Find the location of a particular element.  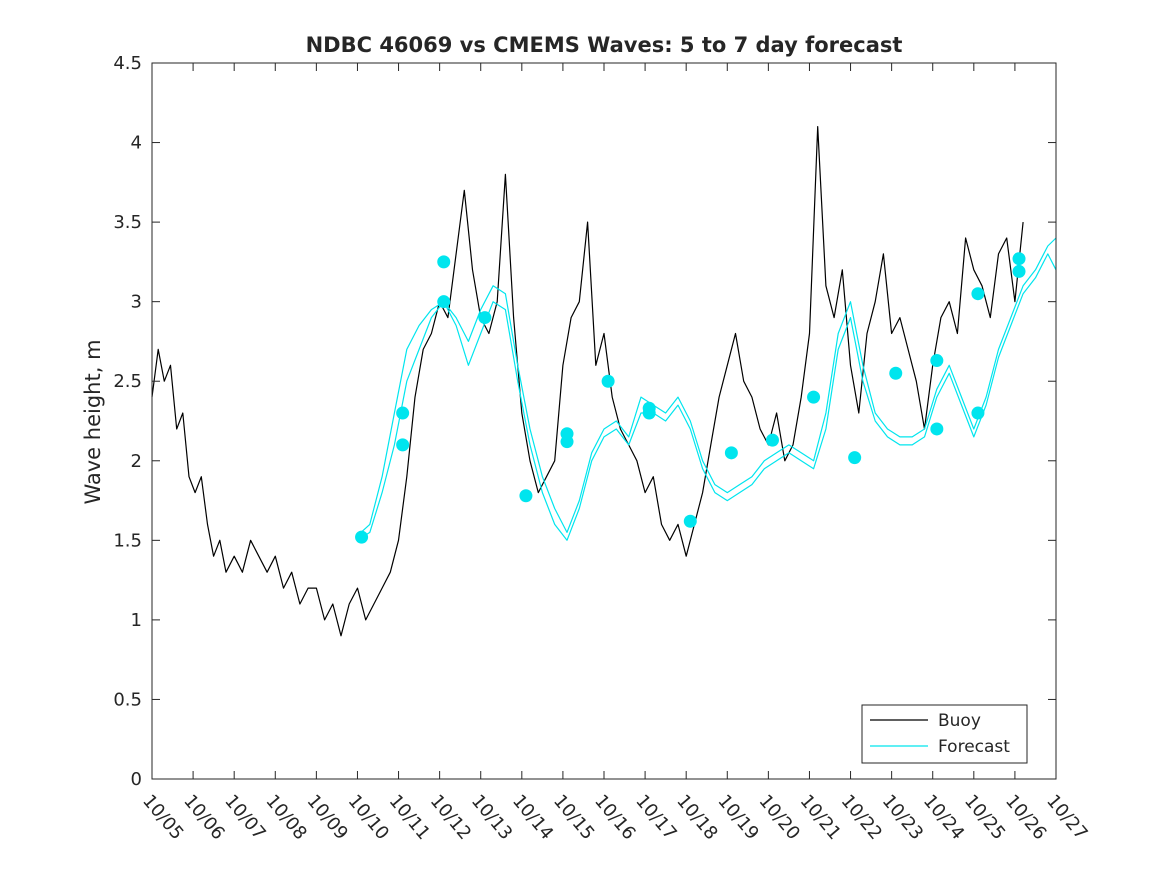

y-axis-label: Wave height, m is located at coordinates (93, 421).